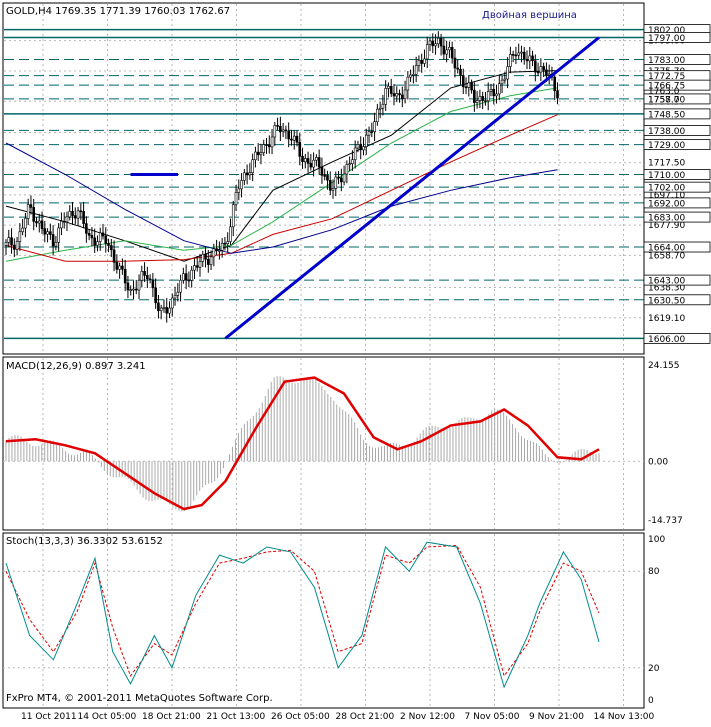  I want to click on x-tick-label: 11 Oct 2011, so click(49, 717).